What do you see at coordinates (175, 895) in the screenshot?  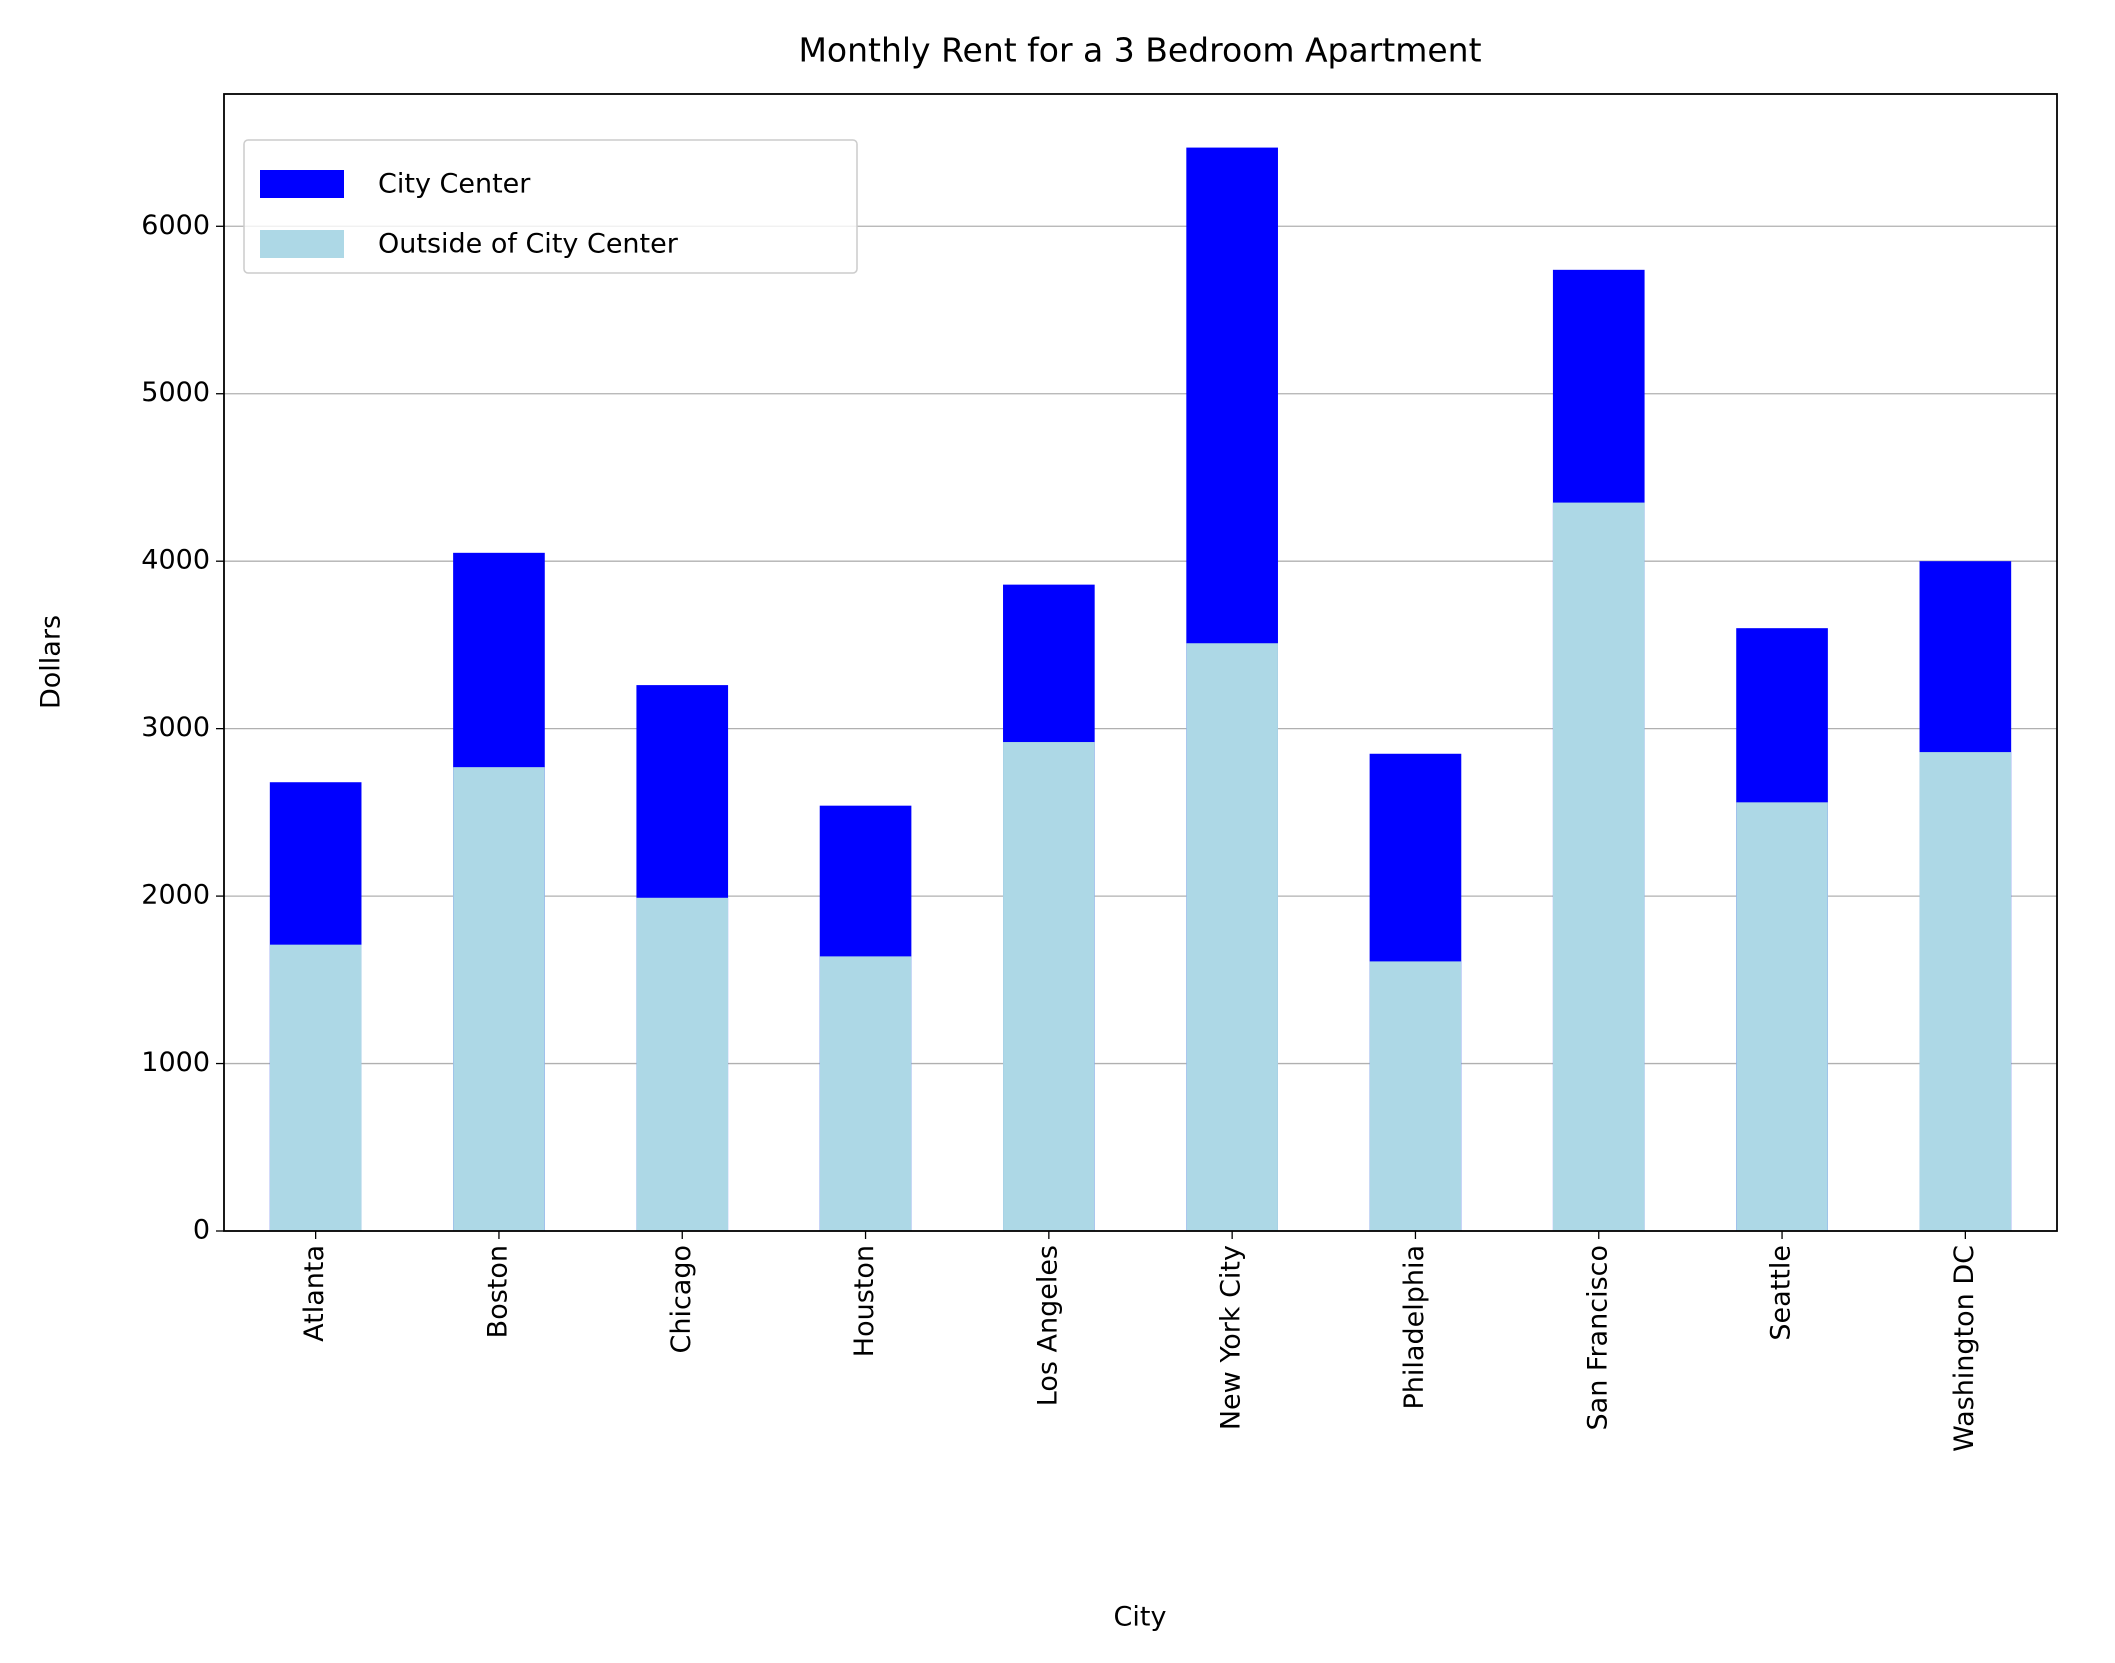 I see `y-tick-label: 2000` at bounding box center [175, 895].